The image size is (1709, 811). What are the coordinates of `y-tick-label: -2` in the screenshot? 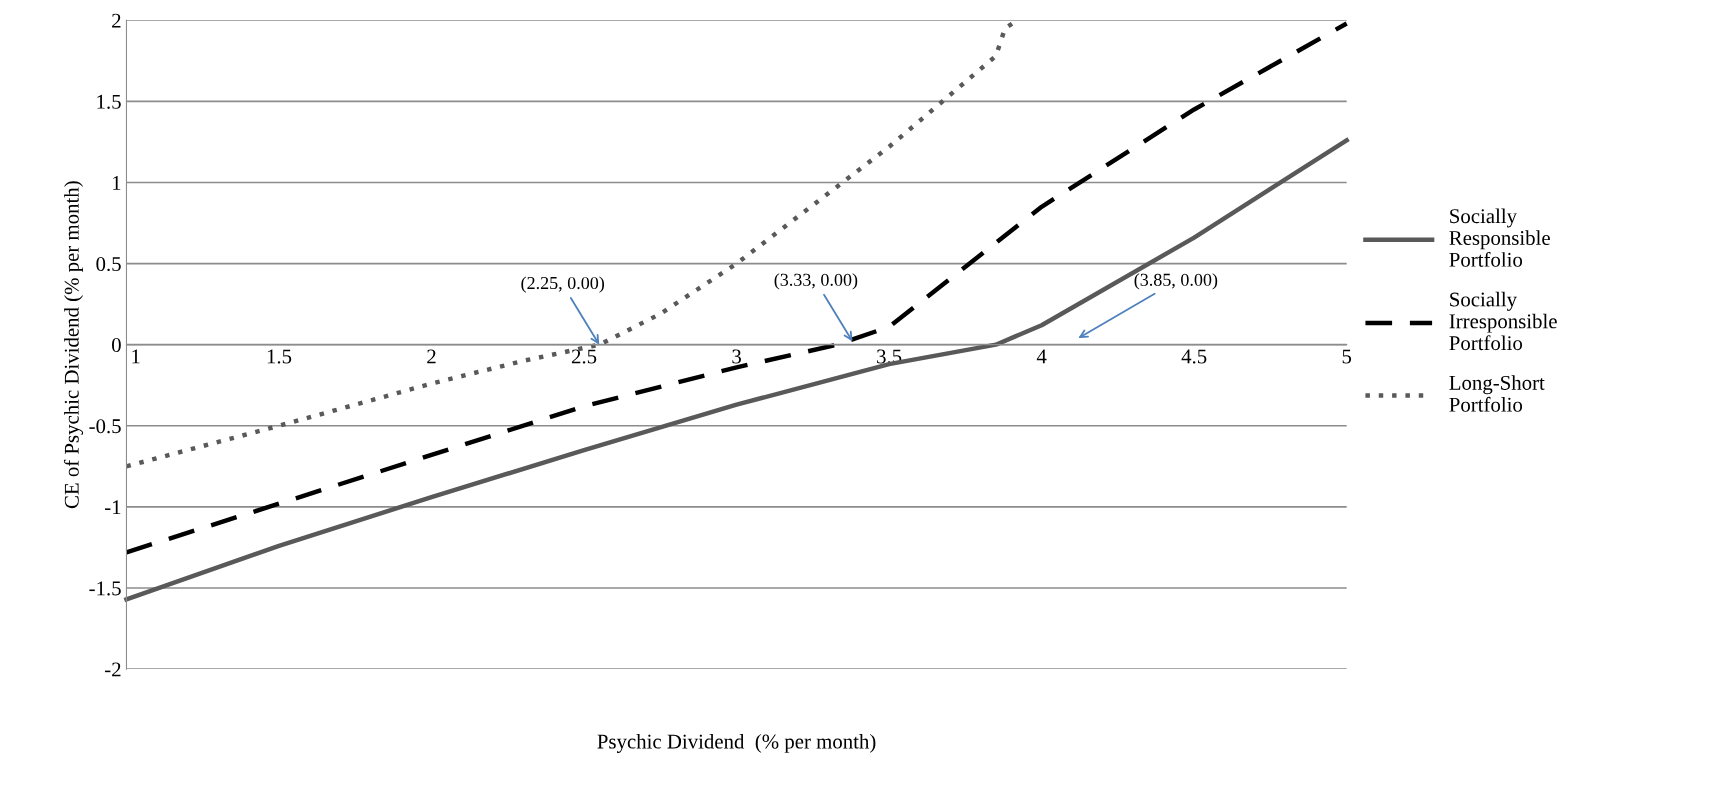 It's located at (113, 669).